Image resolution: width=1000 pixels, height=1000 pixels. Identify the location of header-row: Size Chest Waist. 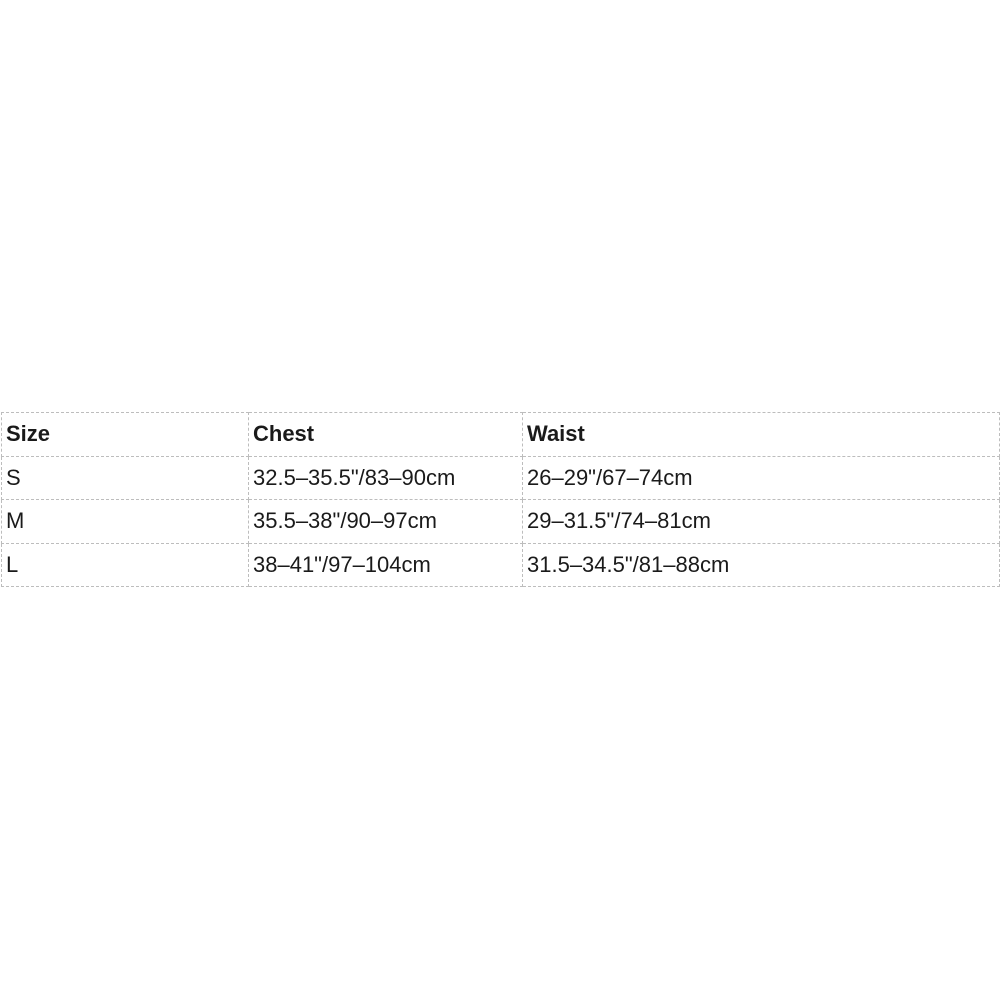
(500, 434).